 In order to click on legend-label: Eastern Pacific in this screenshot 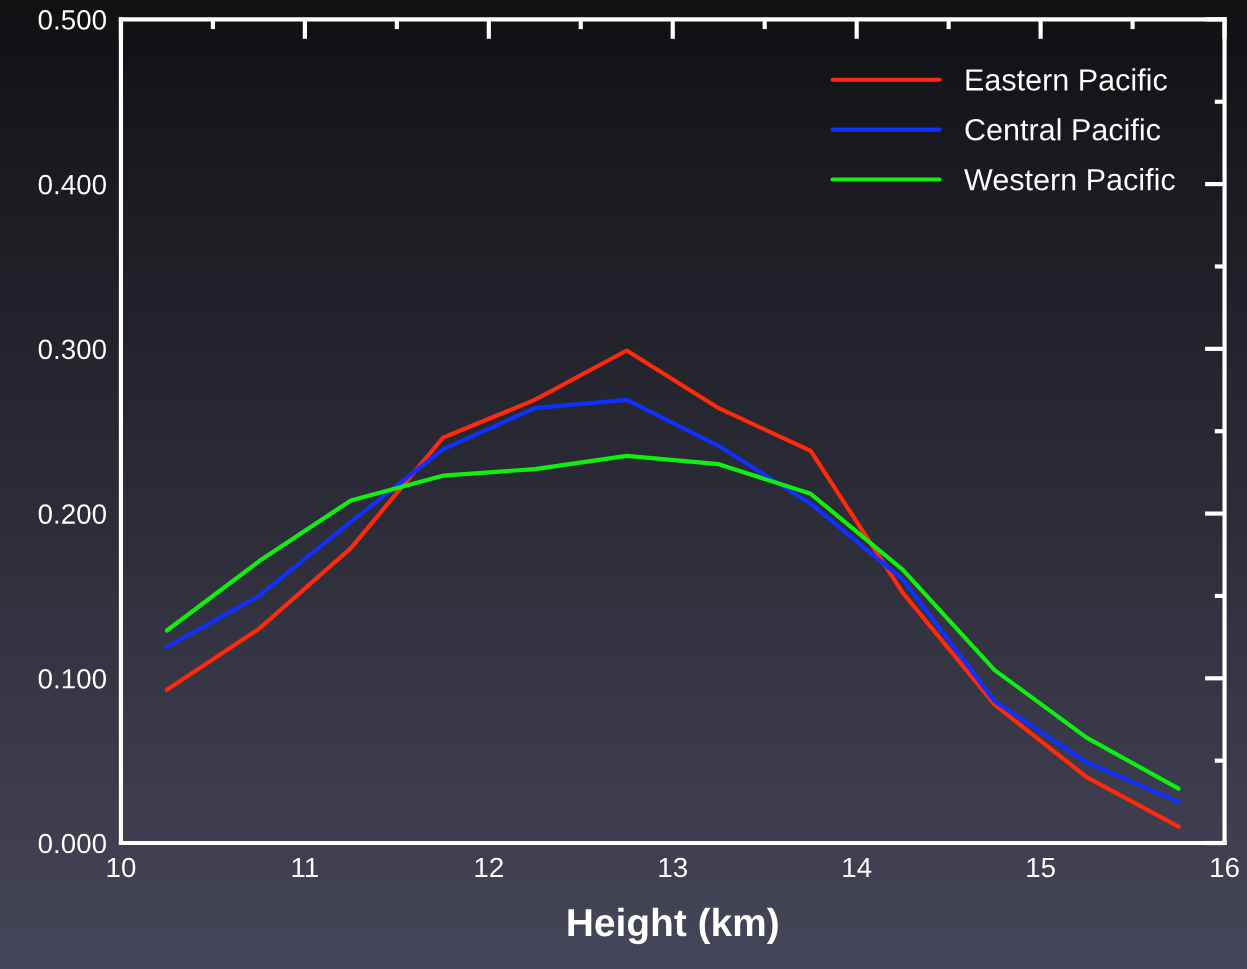, I will do `click(1066, 79)`.